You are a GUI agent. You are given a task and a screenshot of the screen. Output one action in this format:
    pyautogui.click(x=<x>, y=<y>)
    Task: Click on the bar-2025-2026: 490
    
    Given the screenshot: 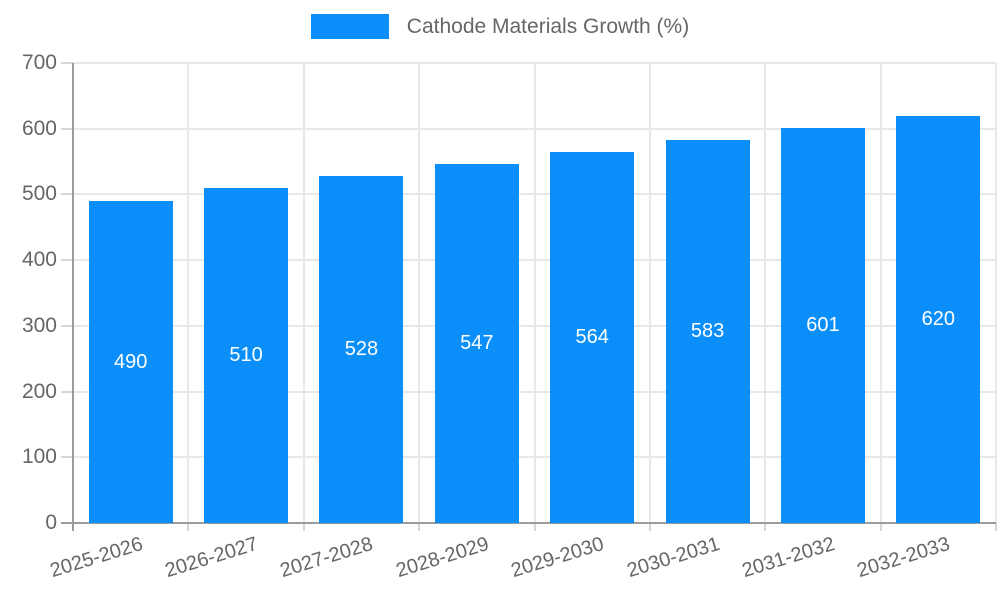 What is the action you would take?
    pyautogui.click(x=130, y=362)
    